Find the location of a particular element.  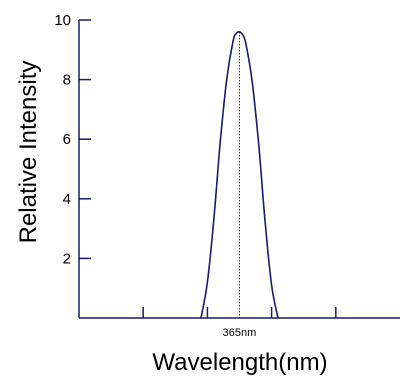

series-line is located at coordinates (239, 175).